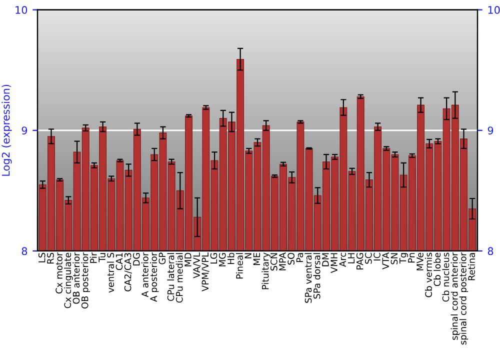 The height and width of the screenshot is (350, 500). Describe the element at coordinates (179, 278) in the screenshot. I see `x-tick-label: CPu medial` at that location.